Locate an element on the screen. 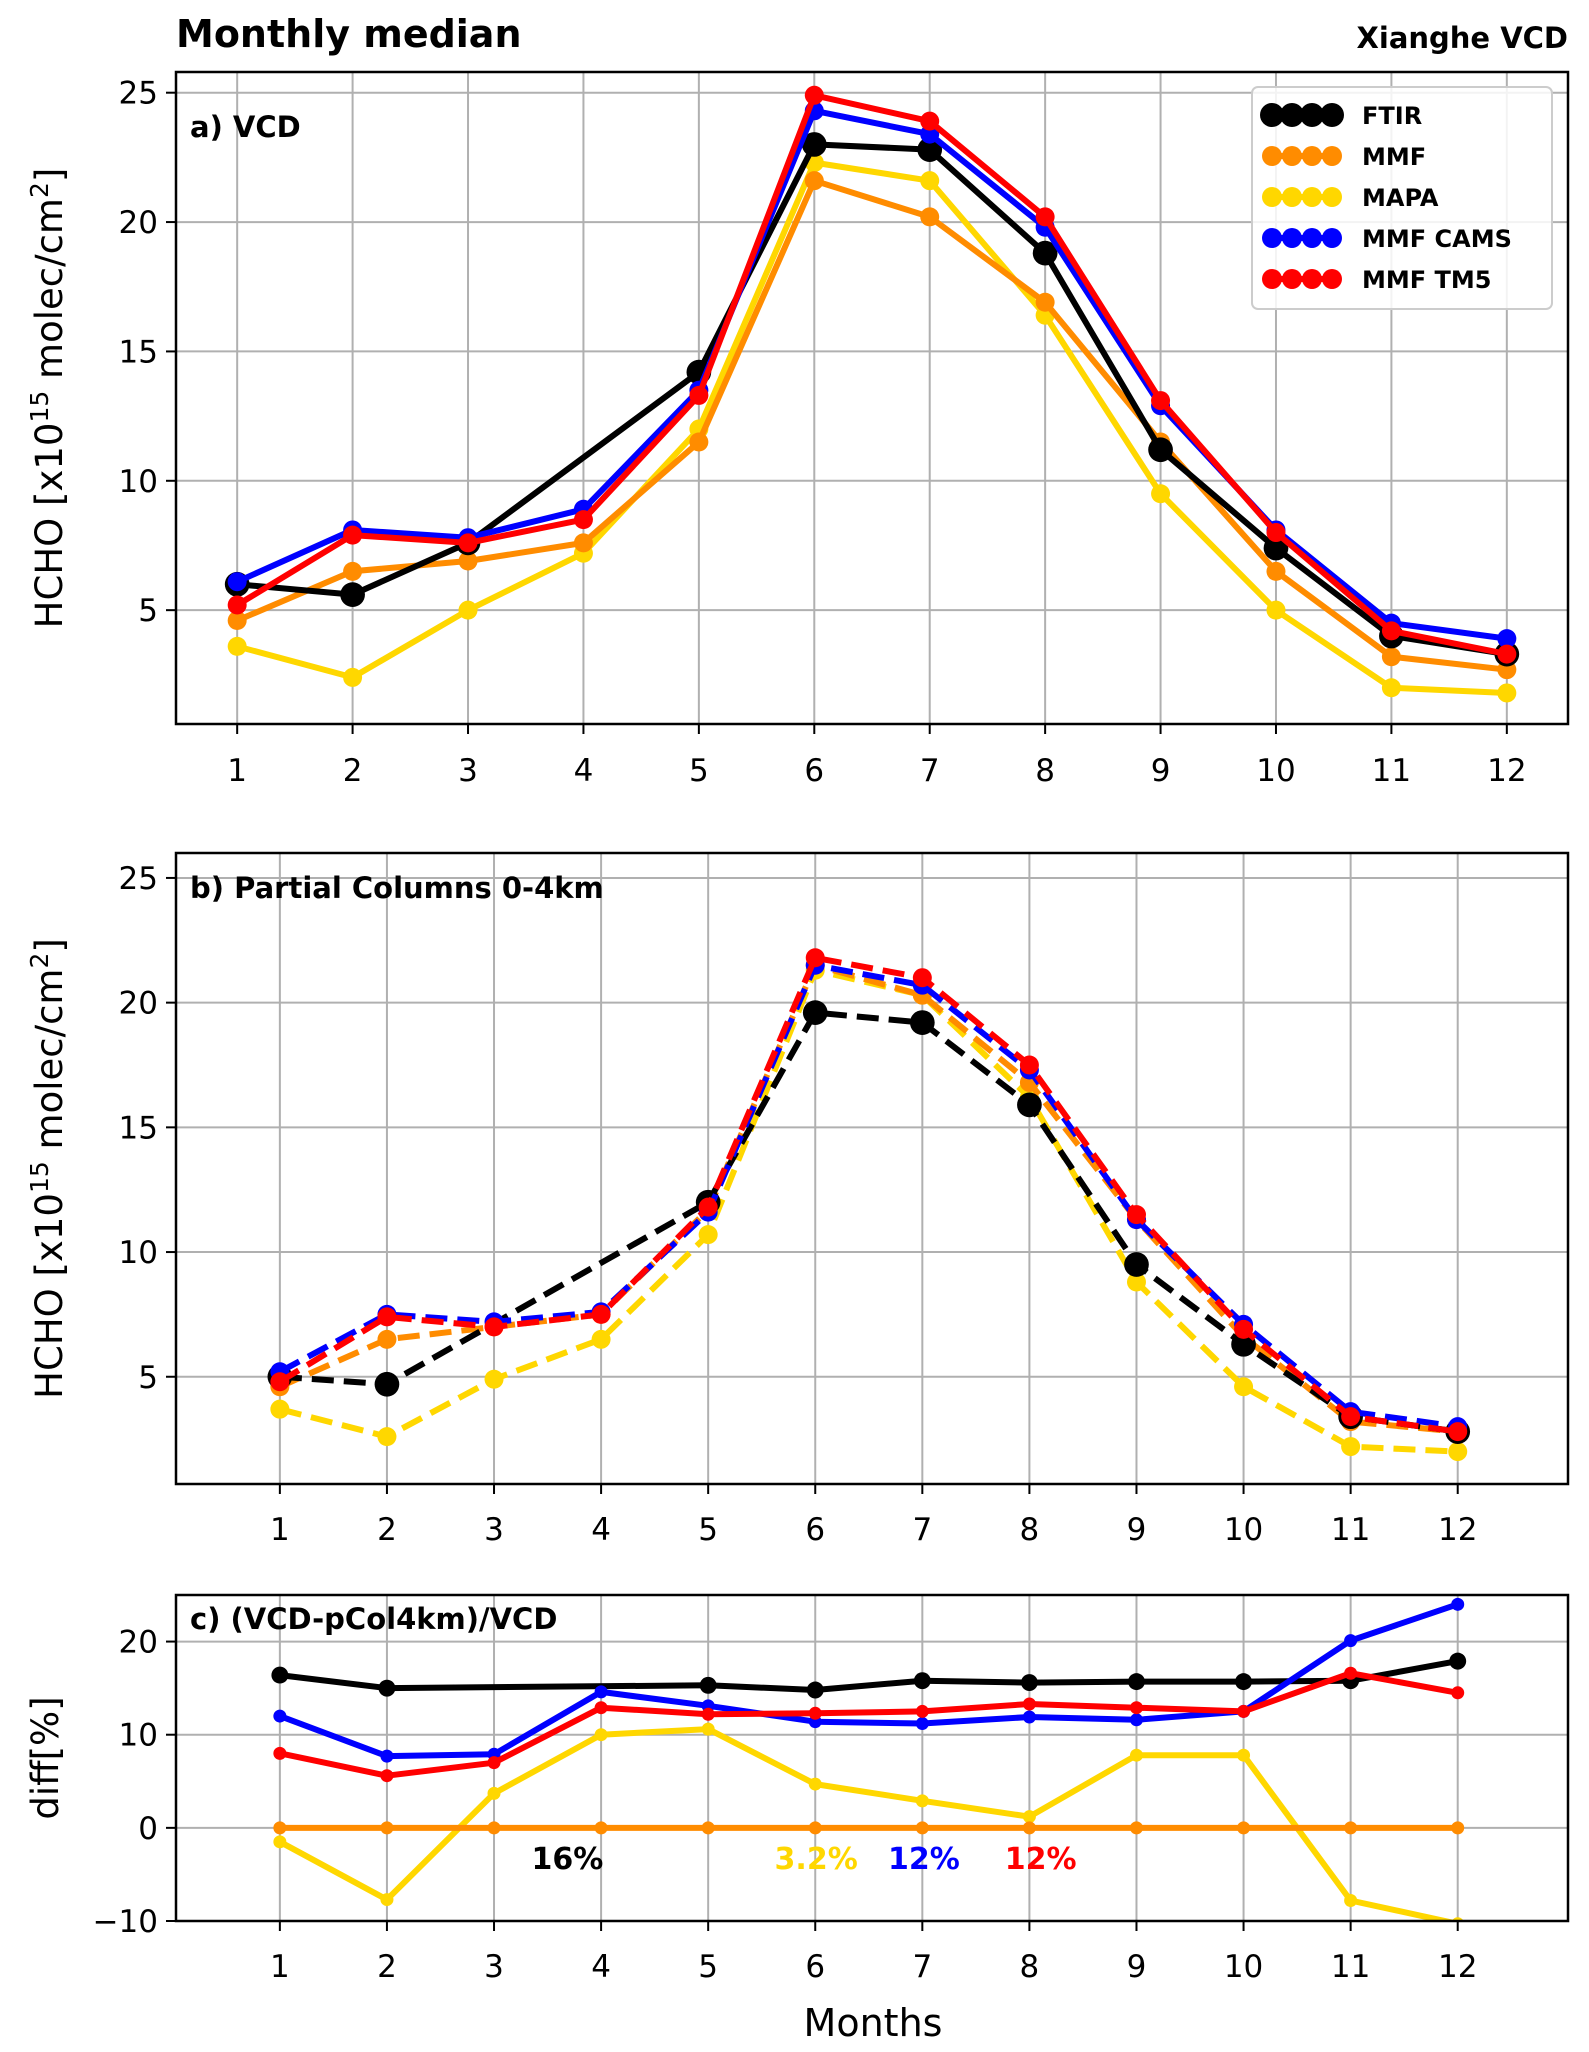 The height and width of the screenshot is (2052, 1589). x-tick-label: 5 is located at coordinates (699, 771).